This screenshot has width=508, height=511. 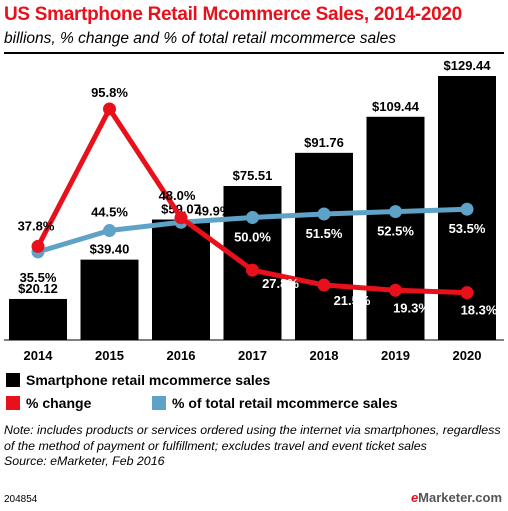 I want to click on bar-2018, so click(x=324, y=246).